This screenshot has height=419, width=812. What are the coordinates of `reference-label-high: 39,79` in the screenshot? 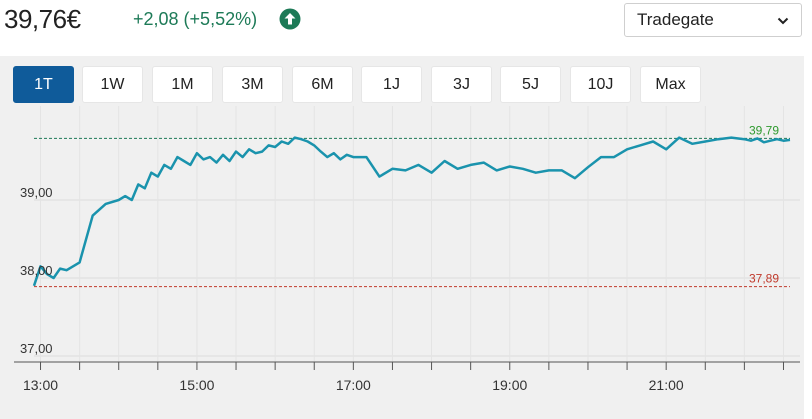 It's located at (764, 130).